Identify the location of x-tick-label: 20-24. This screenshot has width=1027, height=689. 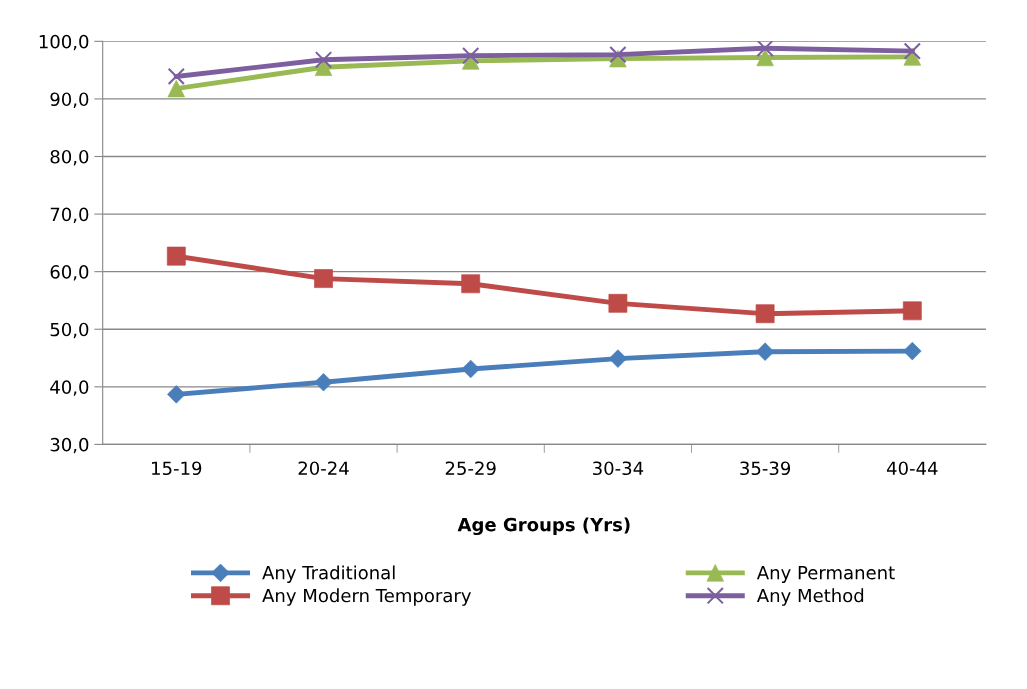
(323, 468).